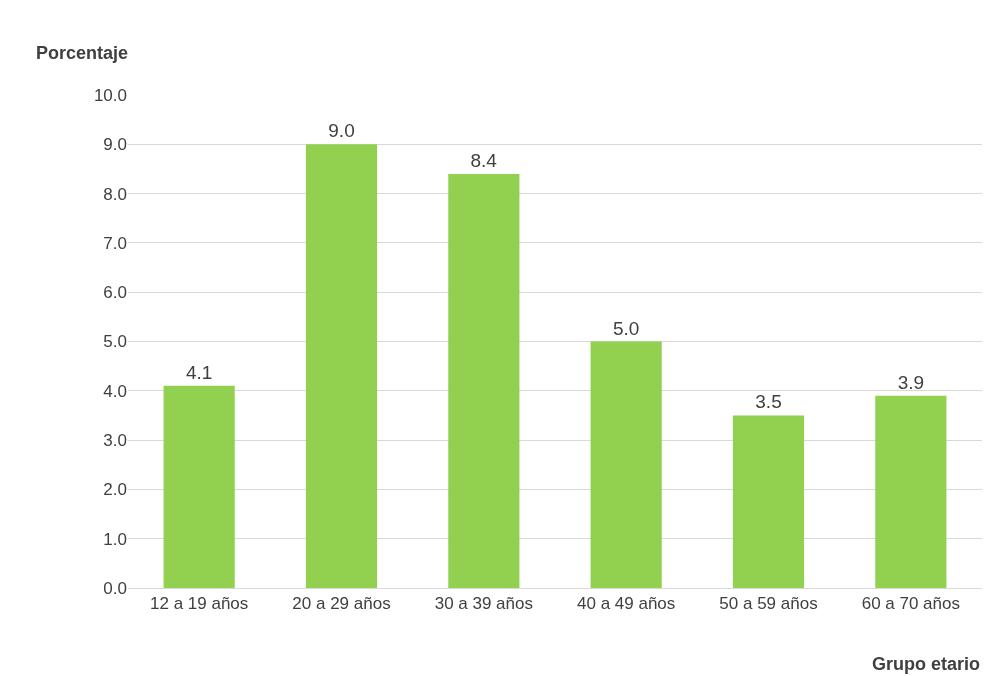 Image resolution: width=1004 pixels, height=676 pixels. What do you see at coordinates (115, 539) in the screenshot?
I see `y-tick-label: 1.0` at bounding box center [115, 539].